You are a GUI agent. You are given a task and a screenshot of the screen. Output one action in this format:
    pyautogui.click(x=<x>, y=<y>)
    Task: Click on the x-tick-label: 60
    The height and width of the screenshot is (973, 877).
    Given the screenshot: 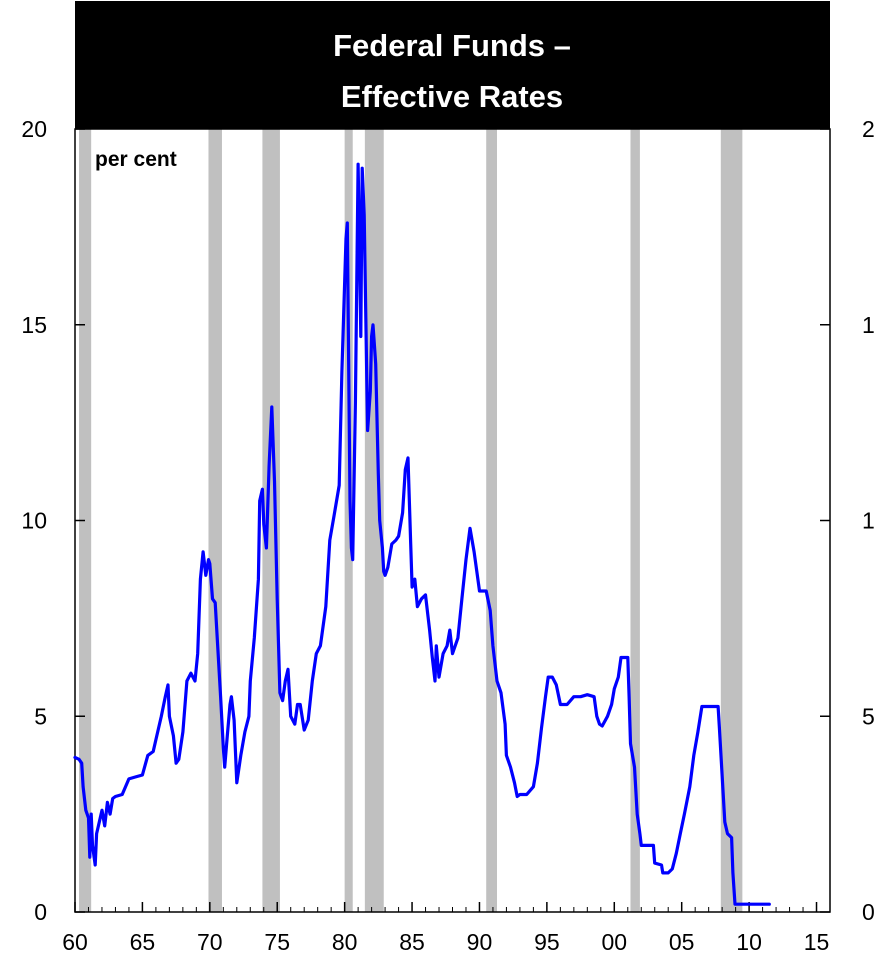 What is the action you would take?
    pyautogui.click(x=75, y=942)
    